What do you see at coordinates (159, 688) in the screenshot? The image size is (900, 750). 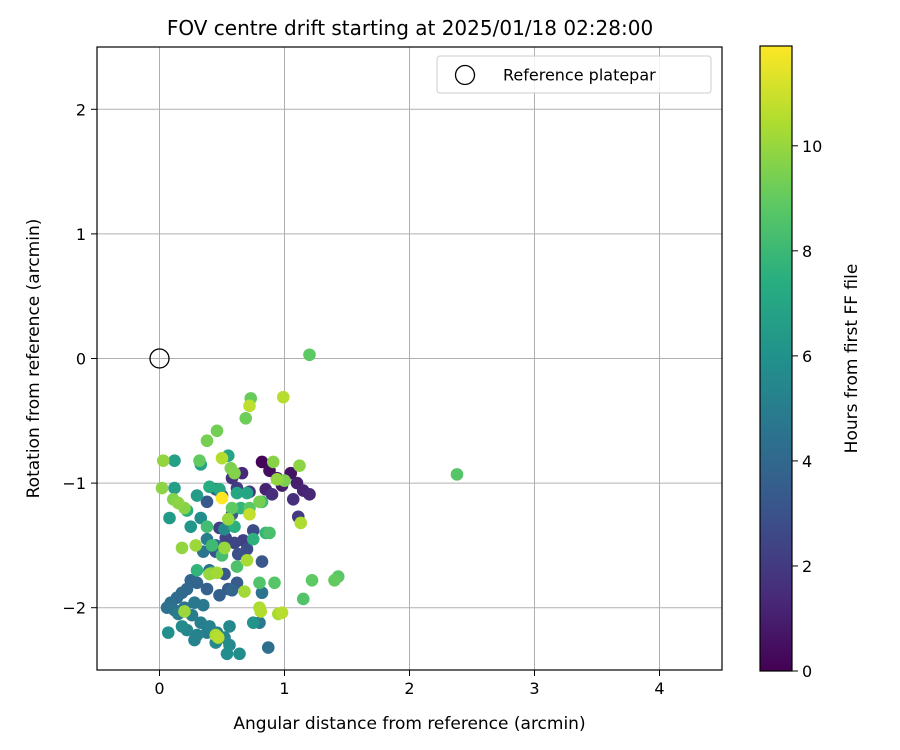 I see `x-tick-label: 0` at bounding box center [159, 688].